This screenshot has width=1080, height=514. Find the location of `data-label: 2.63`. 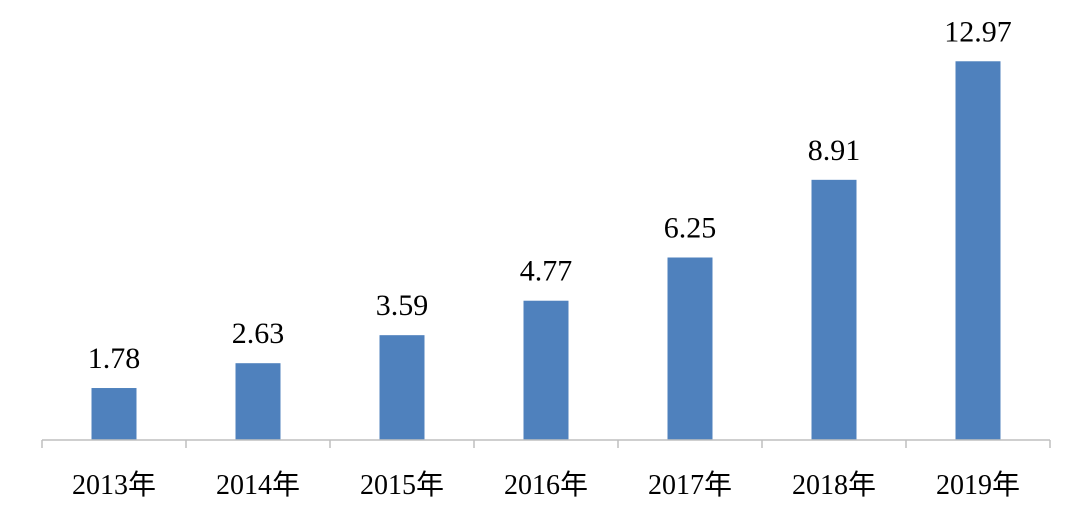

data-label: 2.63 is located at coordinates (258, 333).